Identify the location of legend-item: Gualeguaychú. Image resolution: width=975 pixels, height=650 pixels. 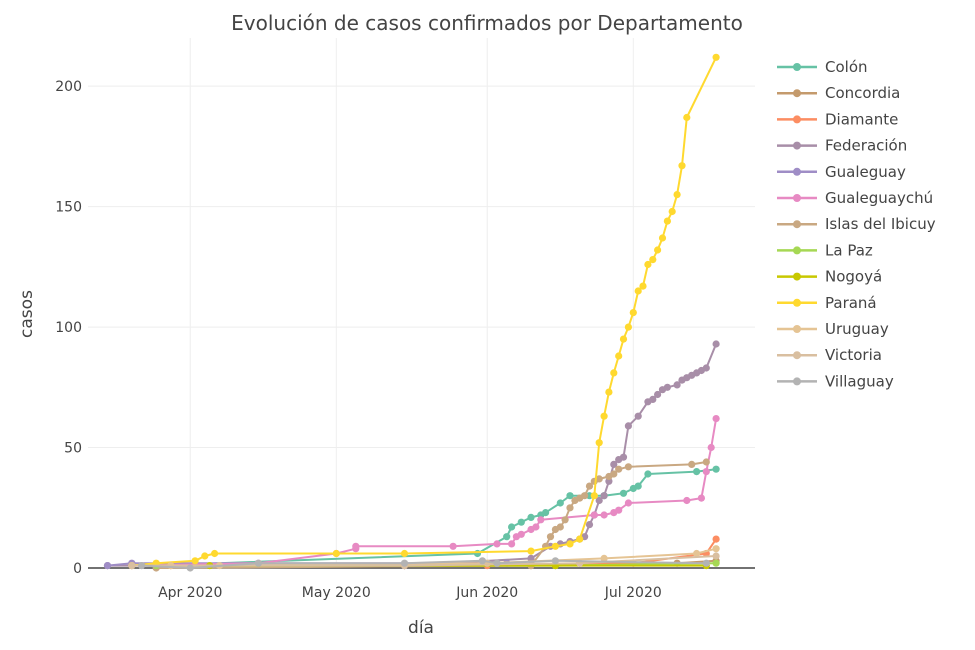
(855, 198).